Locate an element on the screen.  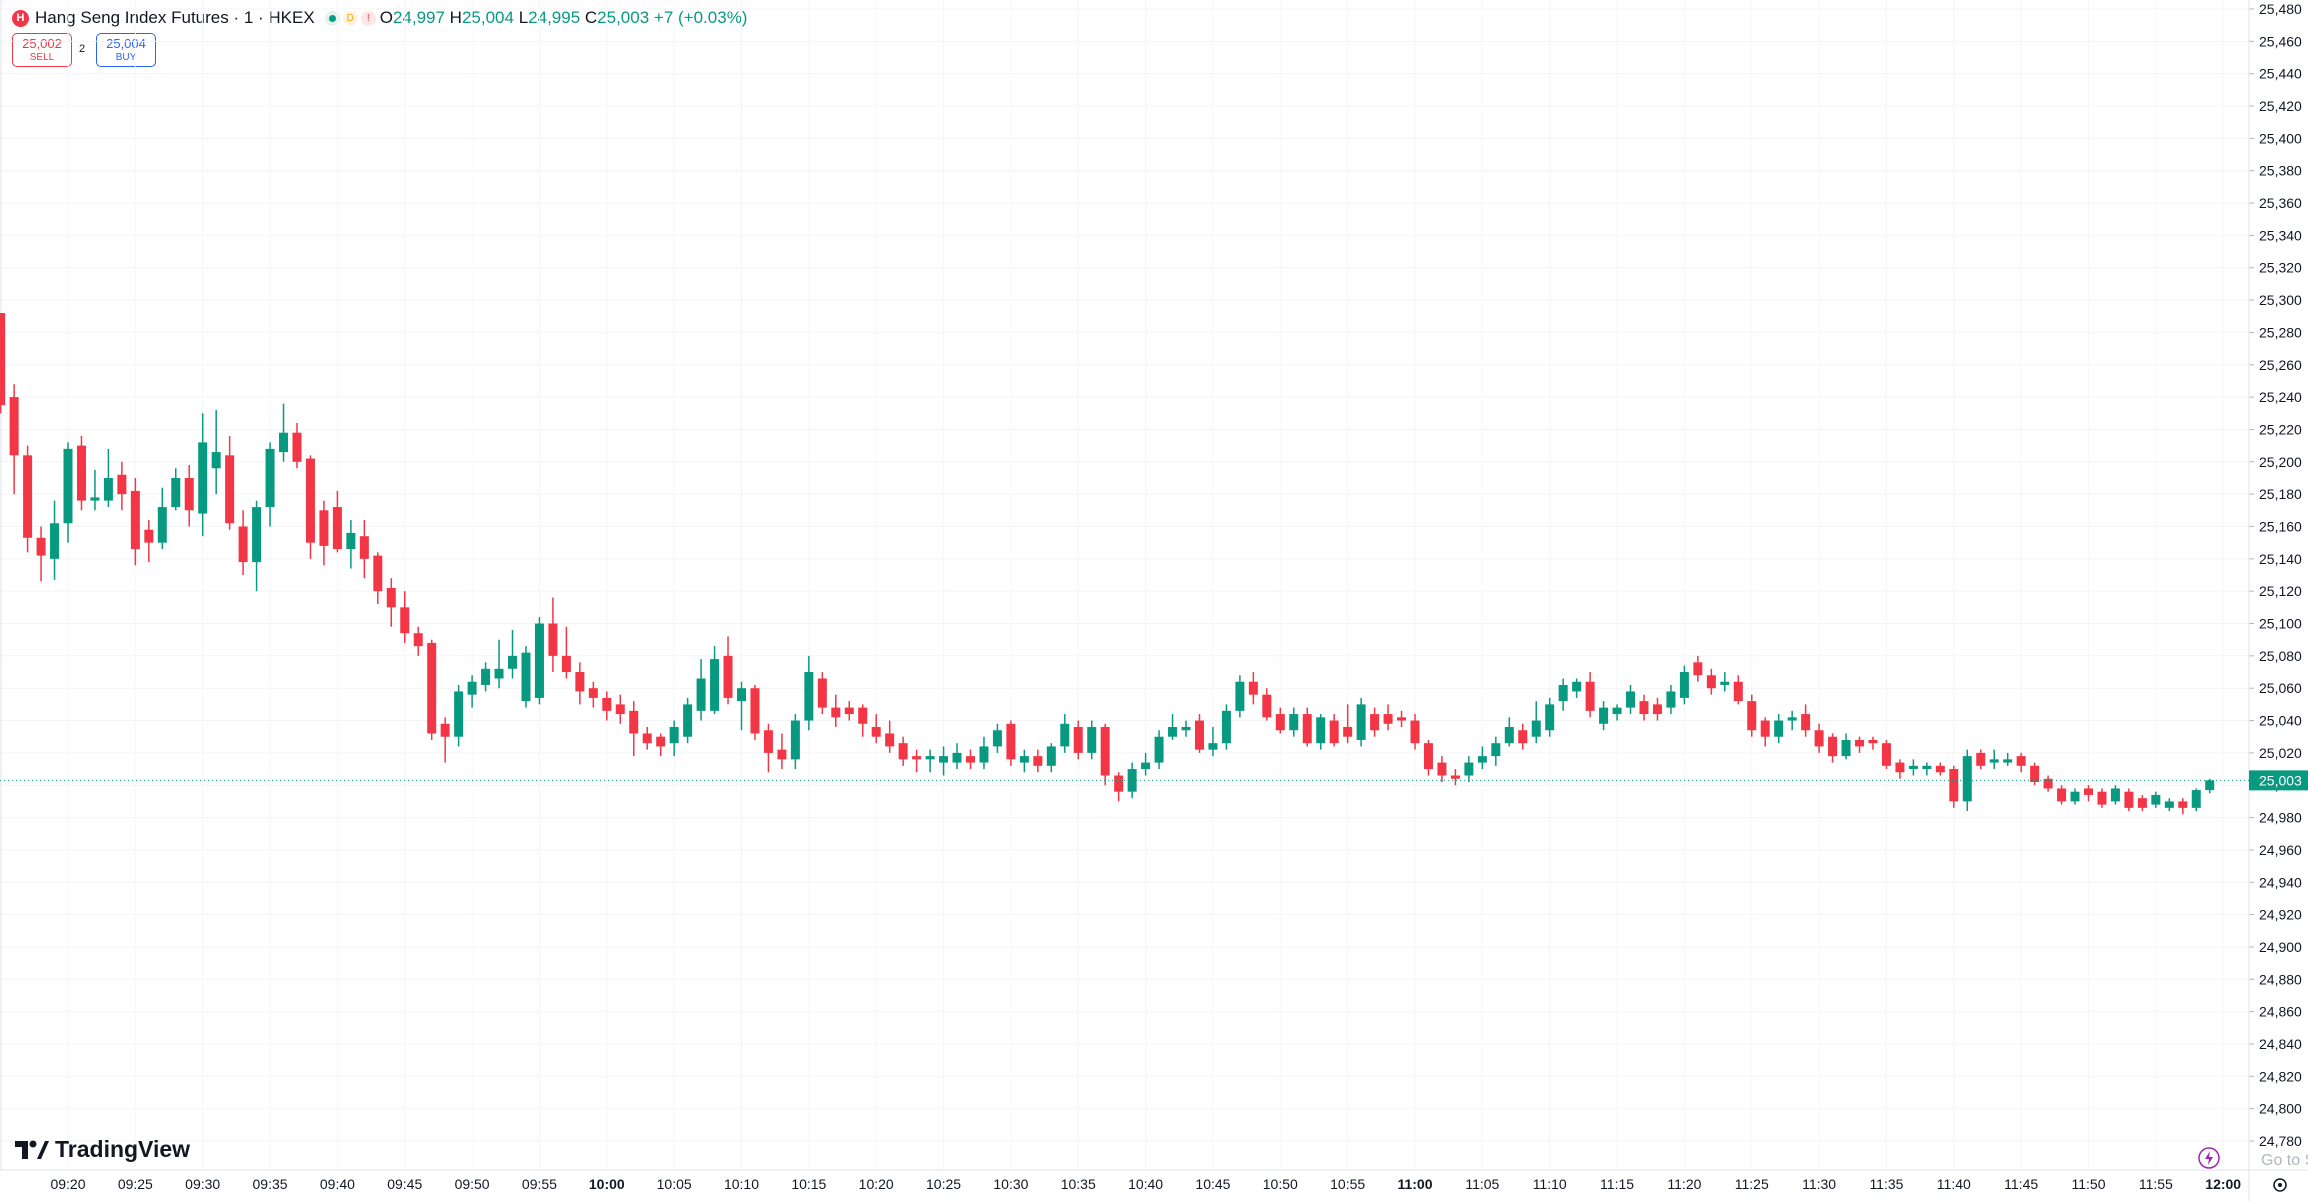
y-tick-label: 24,940 is located at coordinates (2280, 882).